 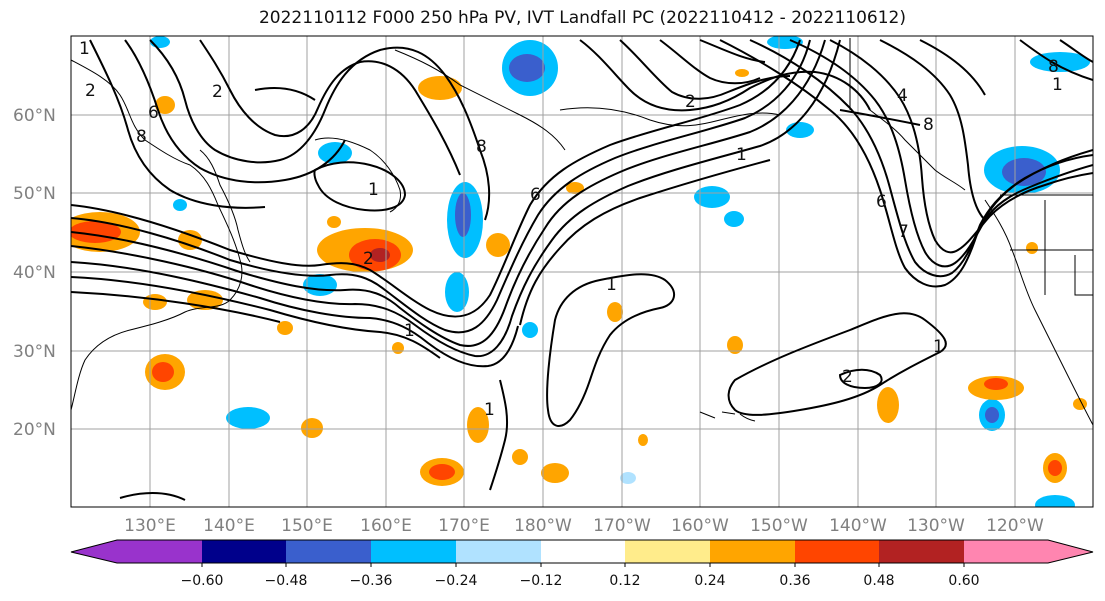 What do you see at coordinates (709, 581) in the screenshot?
I see `colorbar-tick-label: 0.24` at bounding box center [709, 581].